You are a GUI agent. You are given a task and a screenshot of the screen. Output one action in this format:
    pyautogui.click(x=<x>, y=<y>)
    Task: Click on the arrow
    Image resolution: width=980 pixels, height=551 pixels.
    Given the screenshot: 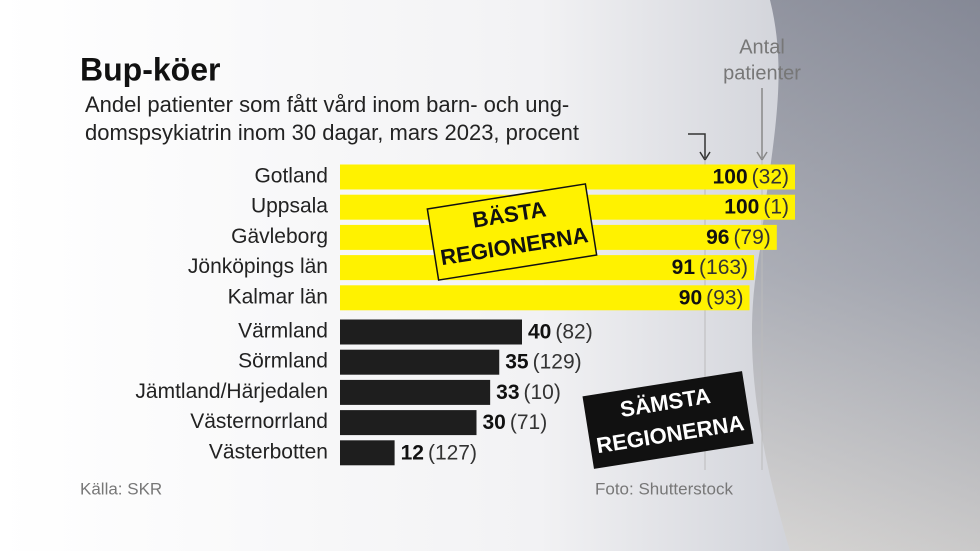 What is the action you would take?
    pyautogui.click(x=697, y=145)
    